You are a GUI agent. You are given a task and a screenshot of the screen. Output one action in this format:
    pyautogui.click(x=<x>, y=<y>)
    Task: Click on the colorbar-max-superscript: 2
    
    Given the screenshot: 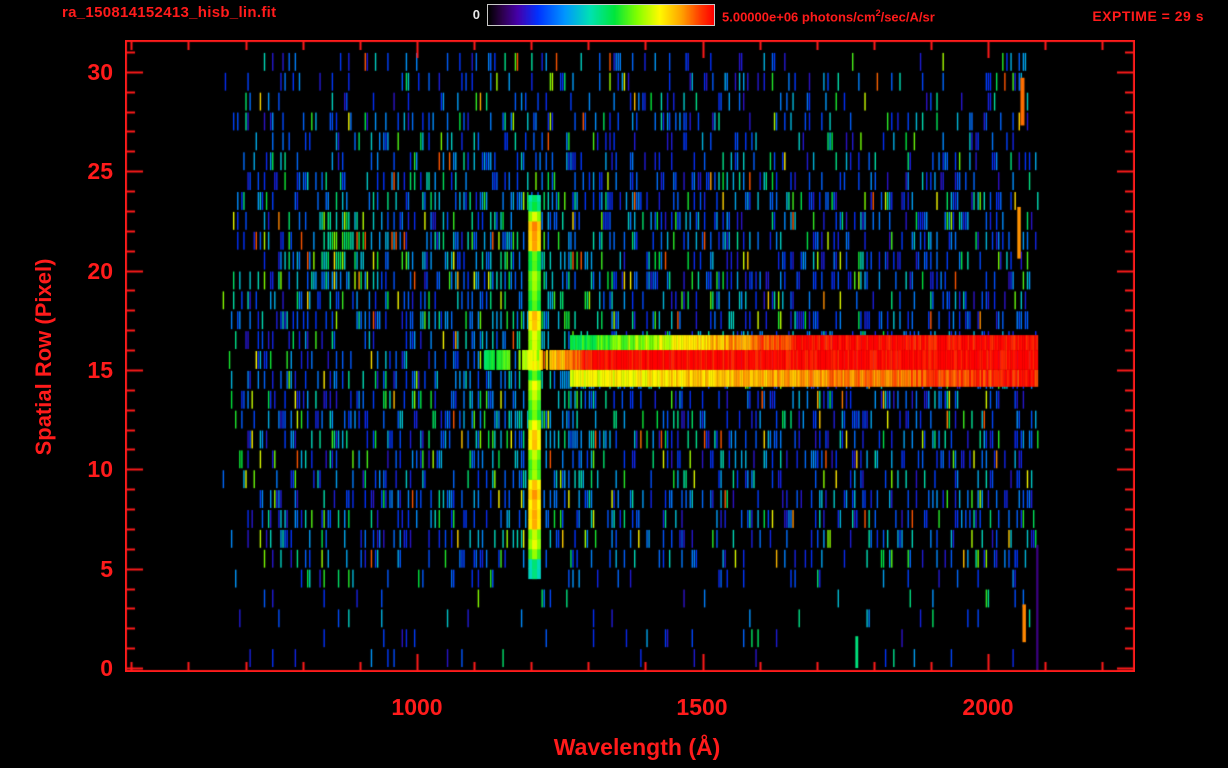 What is the action you would take?
    pyautogui.click(x=878, y=13)
    